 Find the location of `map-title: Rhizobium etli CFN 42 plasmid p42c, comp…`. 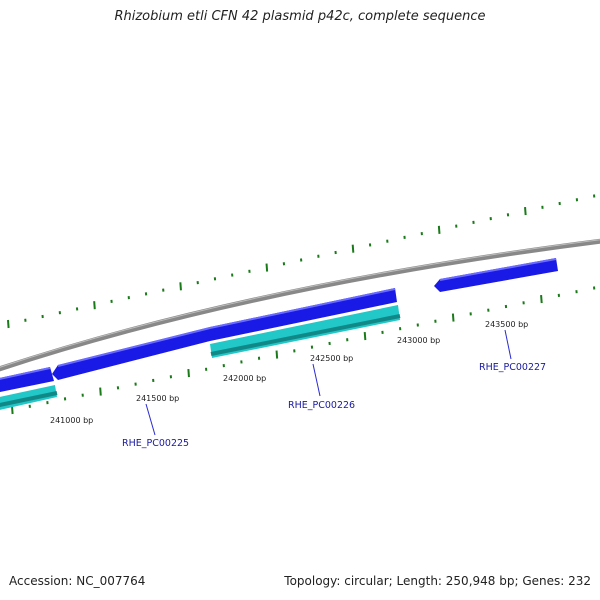

map-title: Rhizobium etli CFN 42 plasmid p42c, comp… is located at coordinates (300, 16).